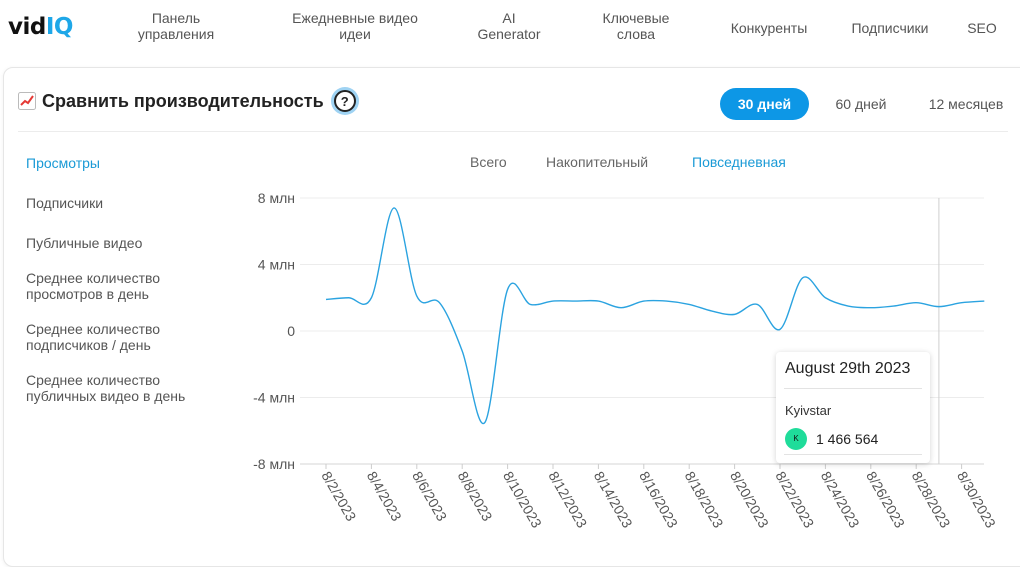 The image size is (1020, 567). I want to click on tooltip-divider, so click(853, 388).